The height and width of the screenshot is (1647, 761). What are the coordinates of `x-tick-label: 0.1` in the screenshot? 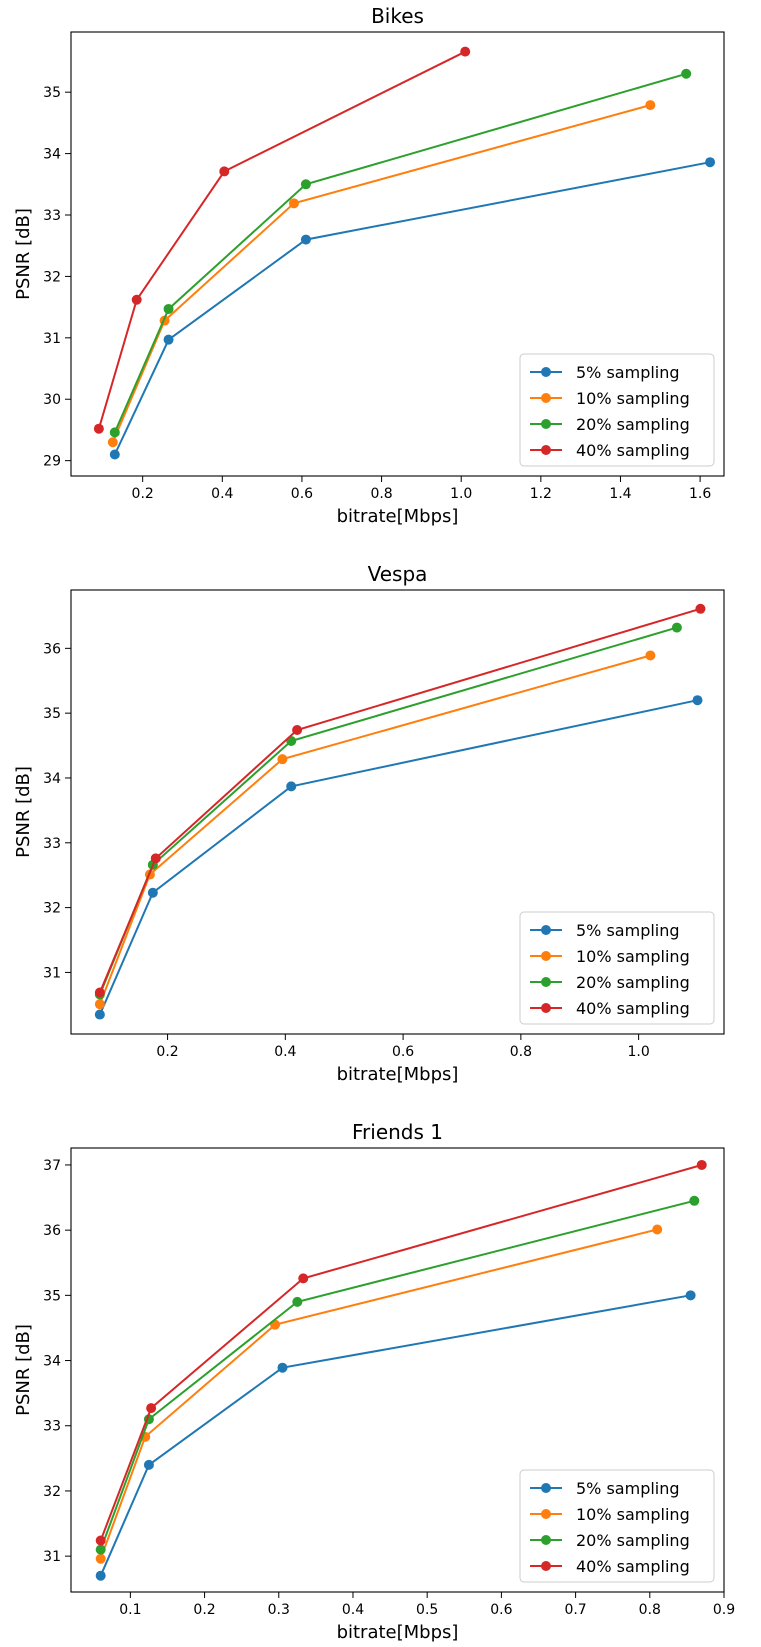 It's located at (130, 1610).